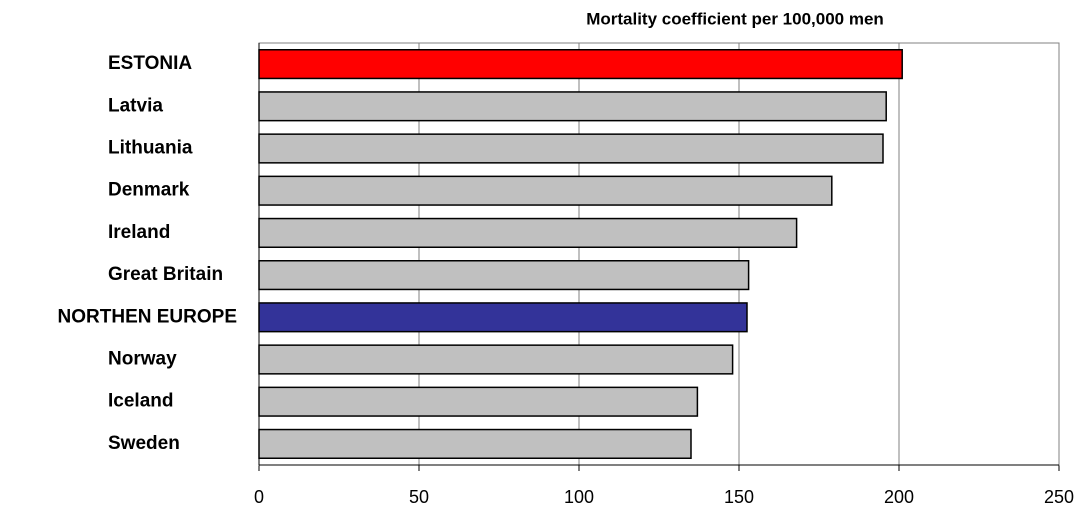  What do you see at coordinates (142, 359) in the screenshot?
I see `y-tick-label: Norway` at bounding box center [142, 359].